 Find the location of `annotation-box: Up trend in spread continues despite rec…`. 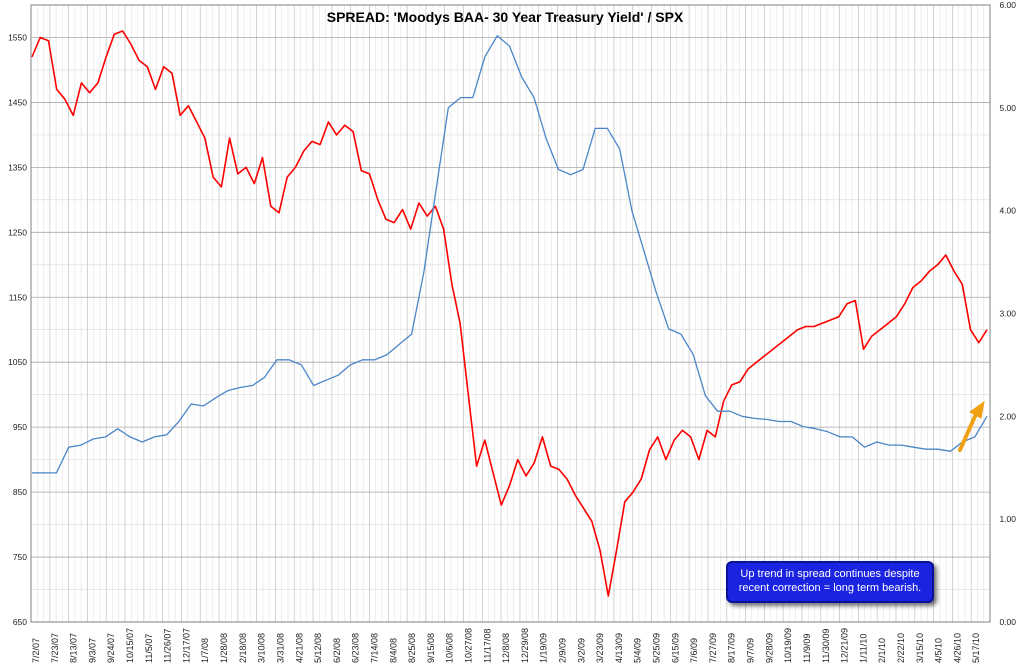

annotation-box: Up trend in spread continues despite rec… is located at coordinates (830, 582).